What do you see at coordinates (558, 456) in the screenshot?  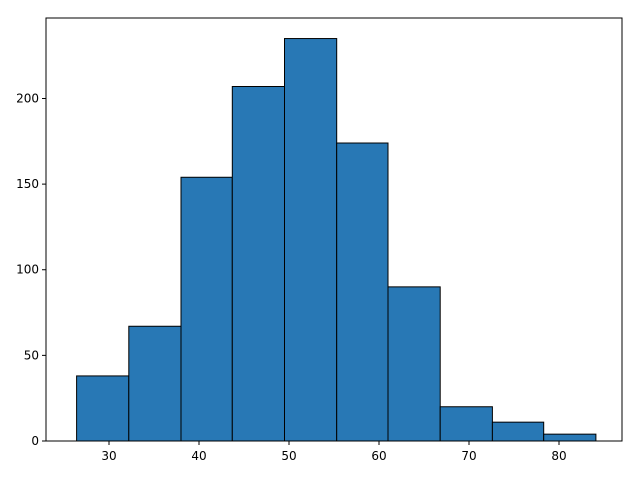 I see `x-tick-label: 80` at bounding box center [558, 456].